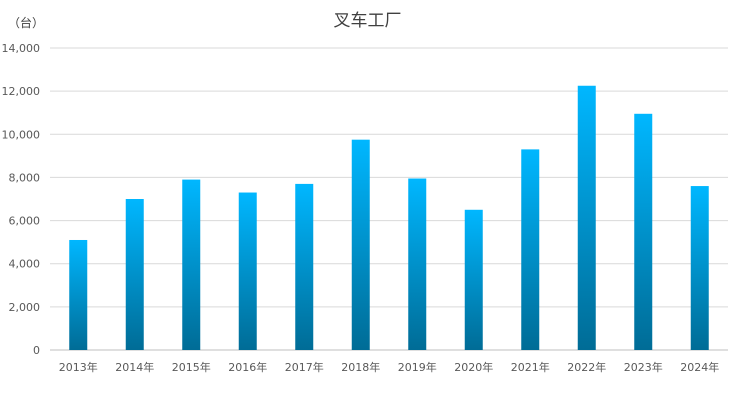 This screenshot has width=735, height=402. Describe the element at coordinates (134, 274) in the screenshot. I see `bar-2014年` at that location.